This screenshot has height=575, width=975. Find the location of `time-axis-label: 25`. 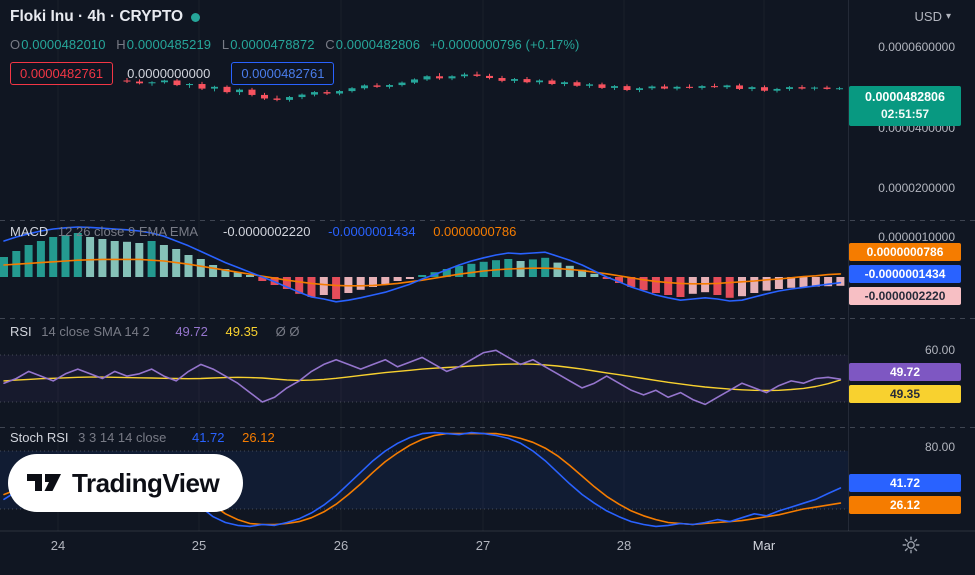

time-axis-label: 25 is located at coordinates (199, 545).